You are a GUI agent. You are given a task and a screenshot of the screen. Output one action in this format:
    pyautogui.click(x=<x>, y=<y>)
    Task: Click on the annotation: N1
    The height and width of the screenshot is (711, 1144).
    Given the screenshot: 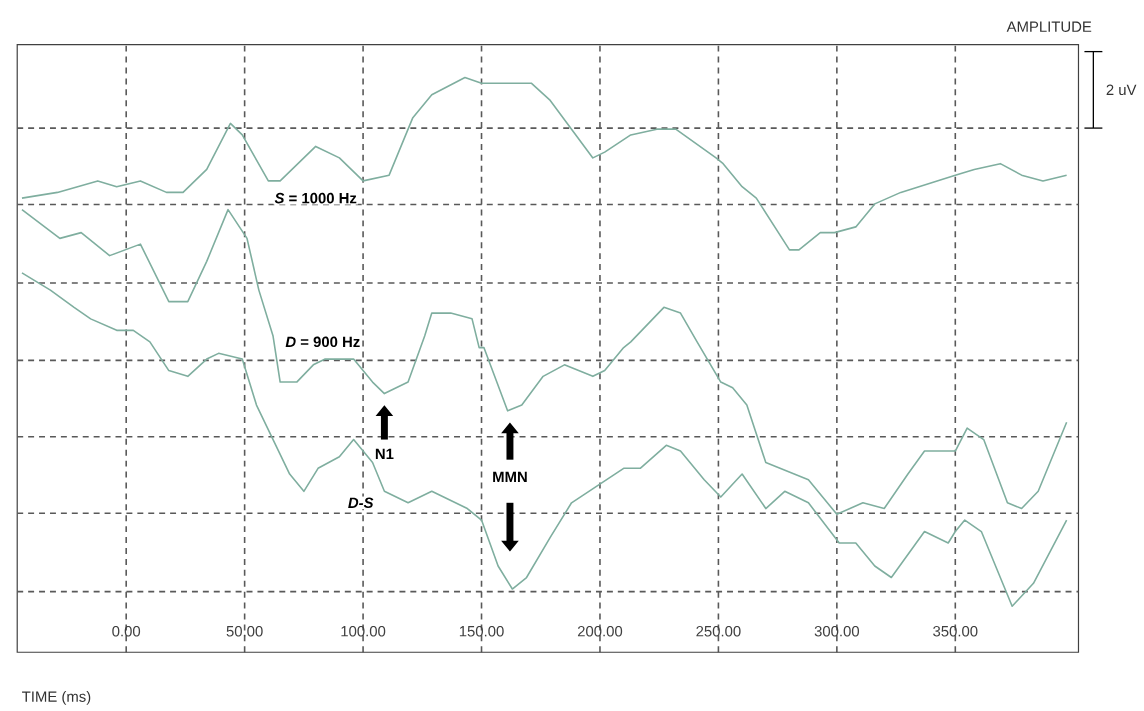 What is the action you would take?
    pyautogui.click(x=384, y=454)
    